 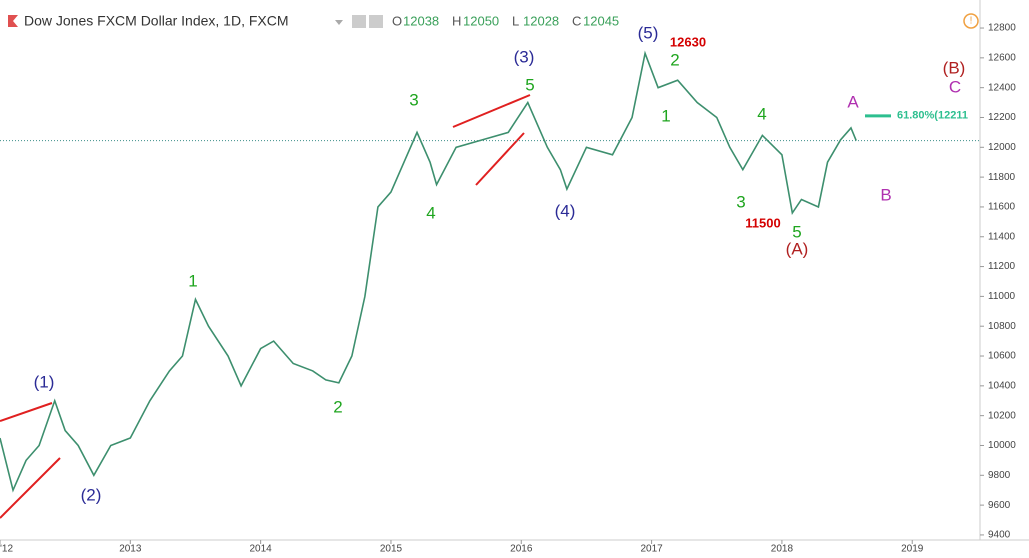 I want to click on x-tick-label: 2019, so click(x=912, y=549).